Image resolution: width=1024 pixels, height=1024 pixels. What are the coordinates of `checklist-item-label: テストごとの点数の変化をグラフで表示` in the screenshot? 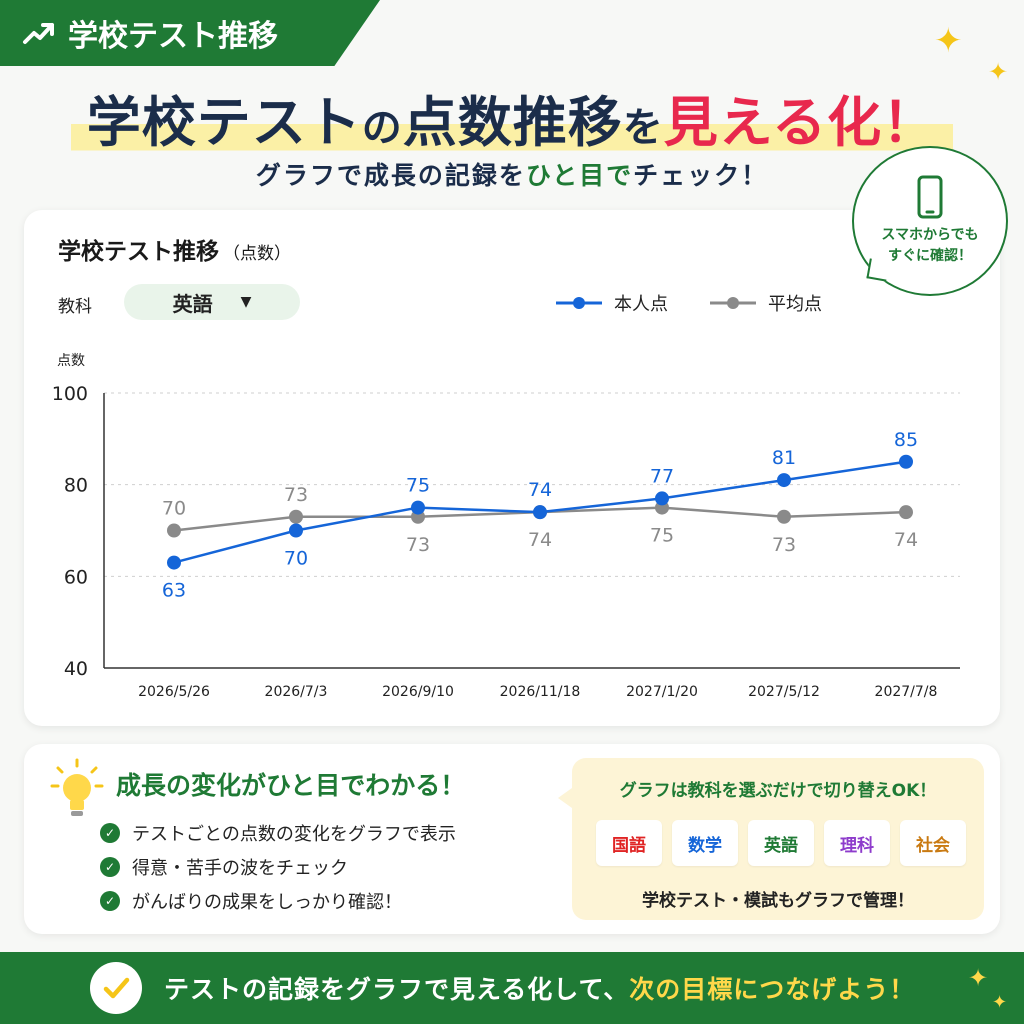 It's located at (294, 834).